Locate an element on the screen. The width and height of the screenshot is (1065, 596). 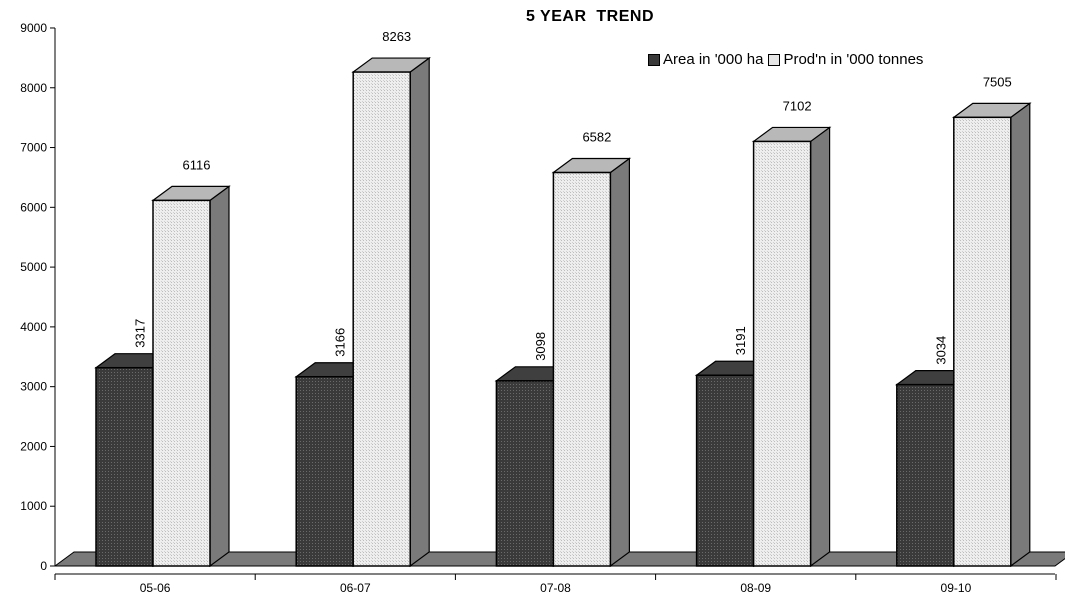
x-tick-label: 08-09 is located at coordinates (755, 588).